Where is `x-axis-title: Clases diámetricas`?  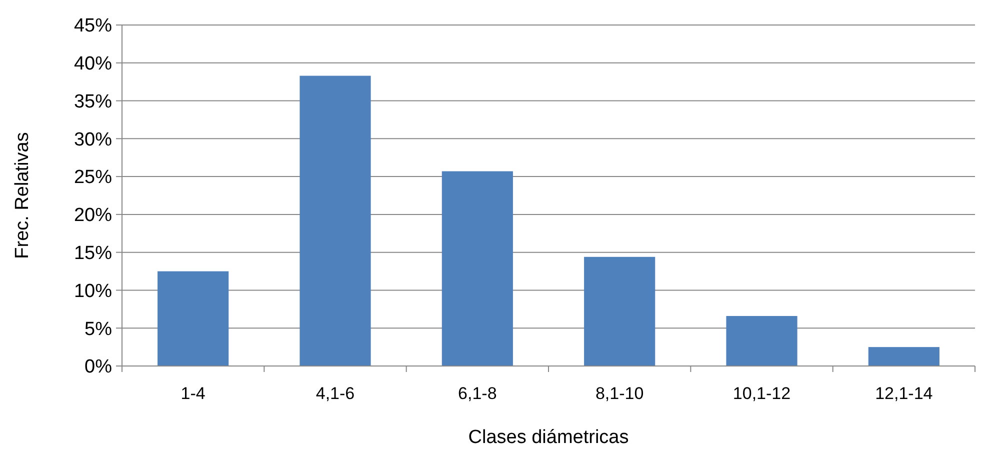 x-axis-title: Clases diámetricas is located at coordinates (548, 437).